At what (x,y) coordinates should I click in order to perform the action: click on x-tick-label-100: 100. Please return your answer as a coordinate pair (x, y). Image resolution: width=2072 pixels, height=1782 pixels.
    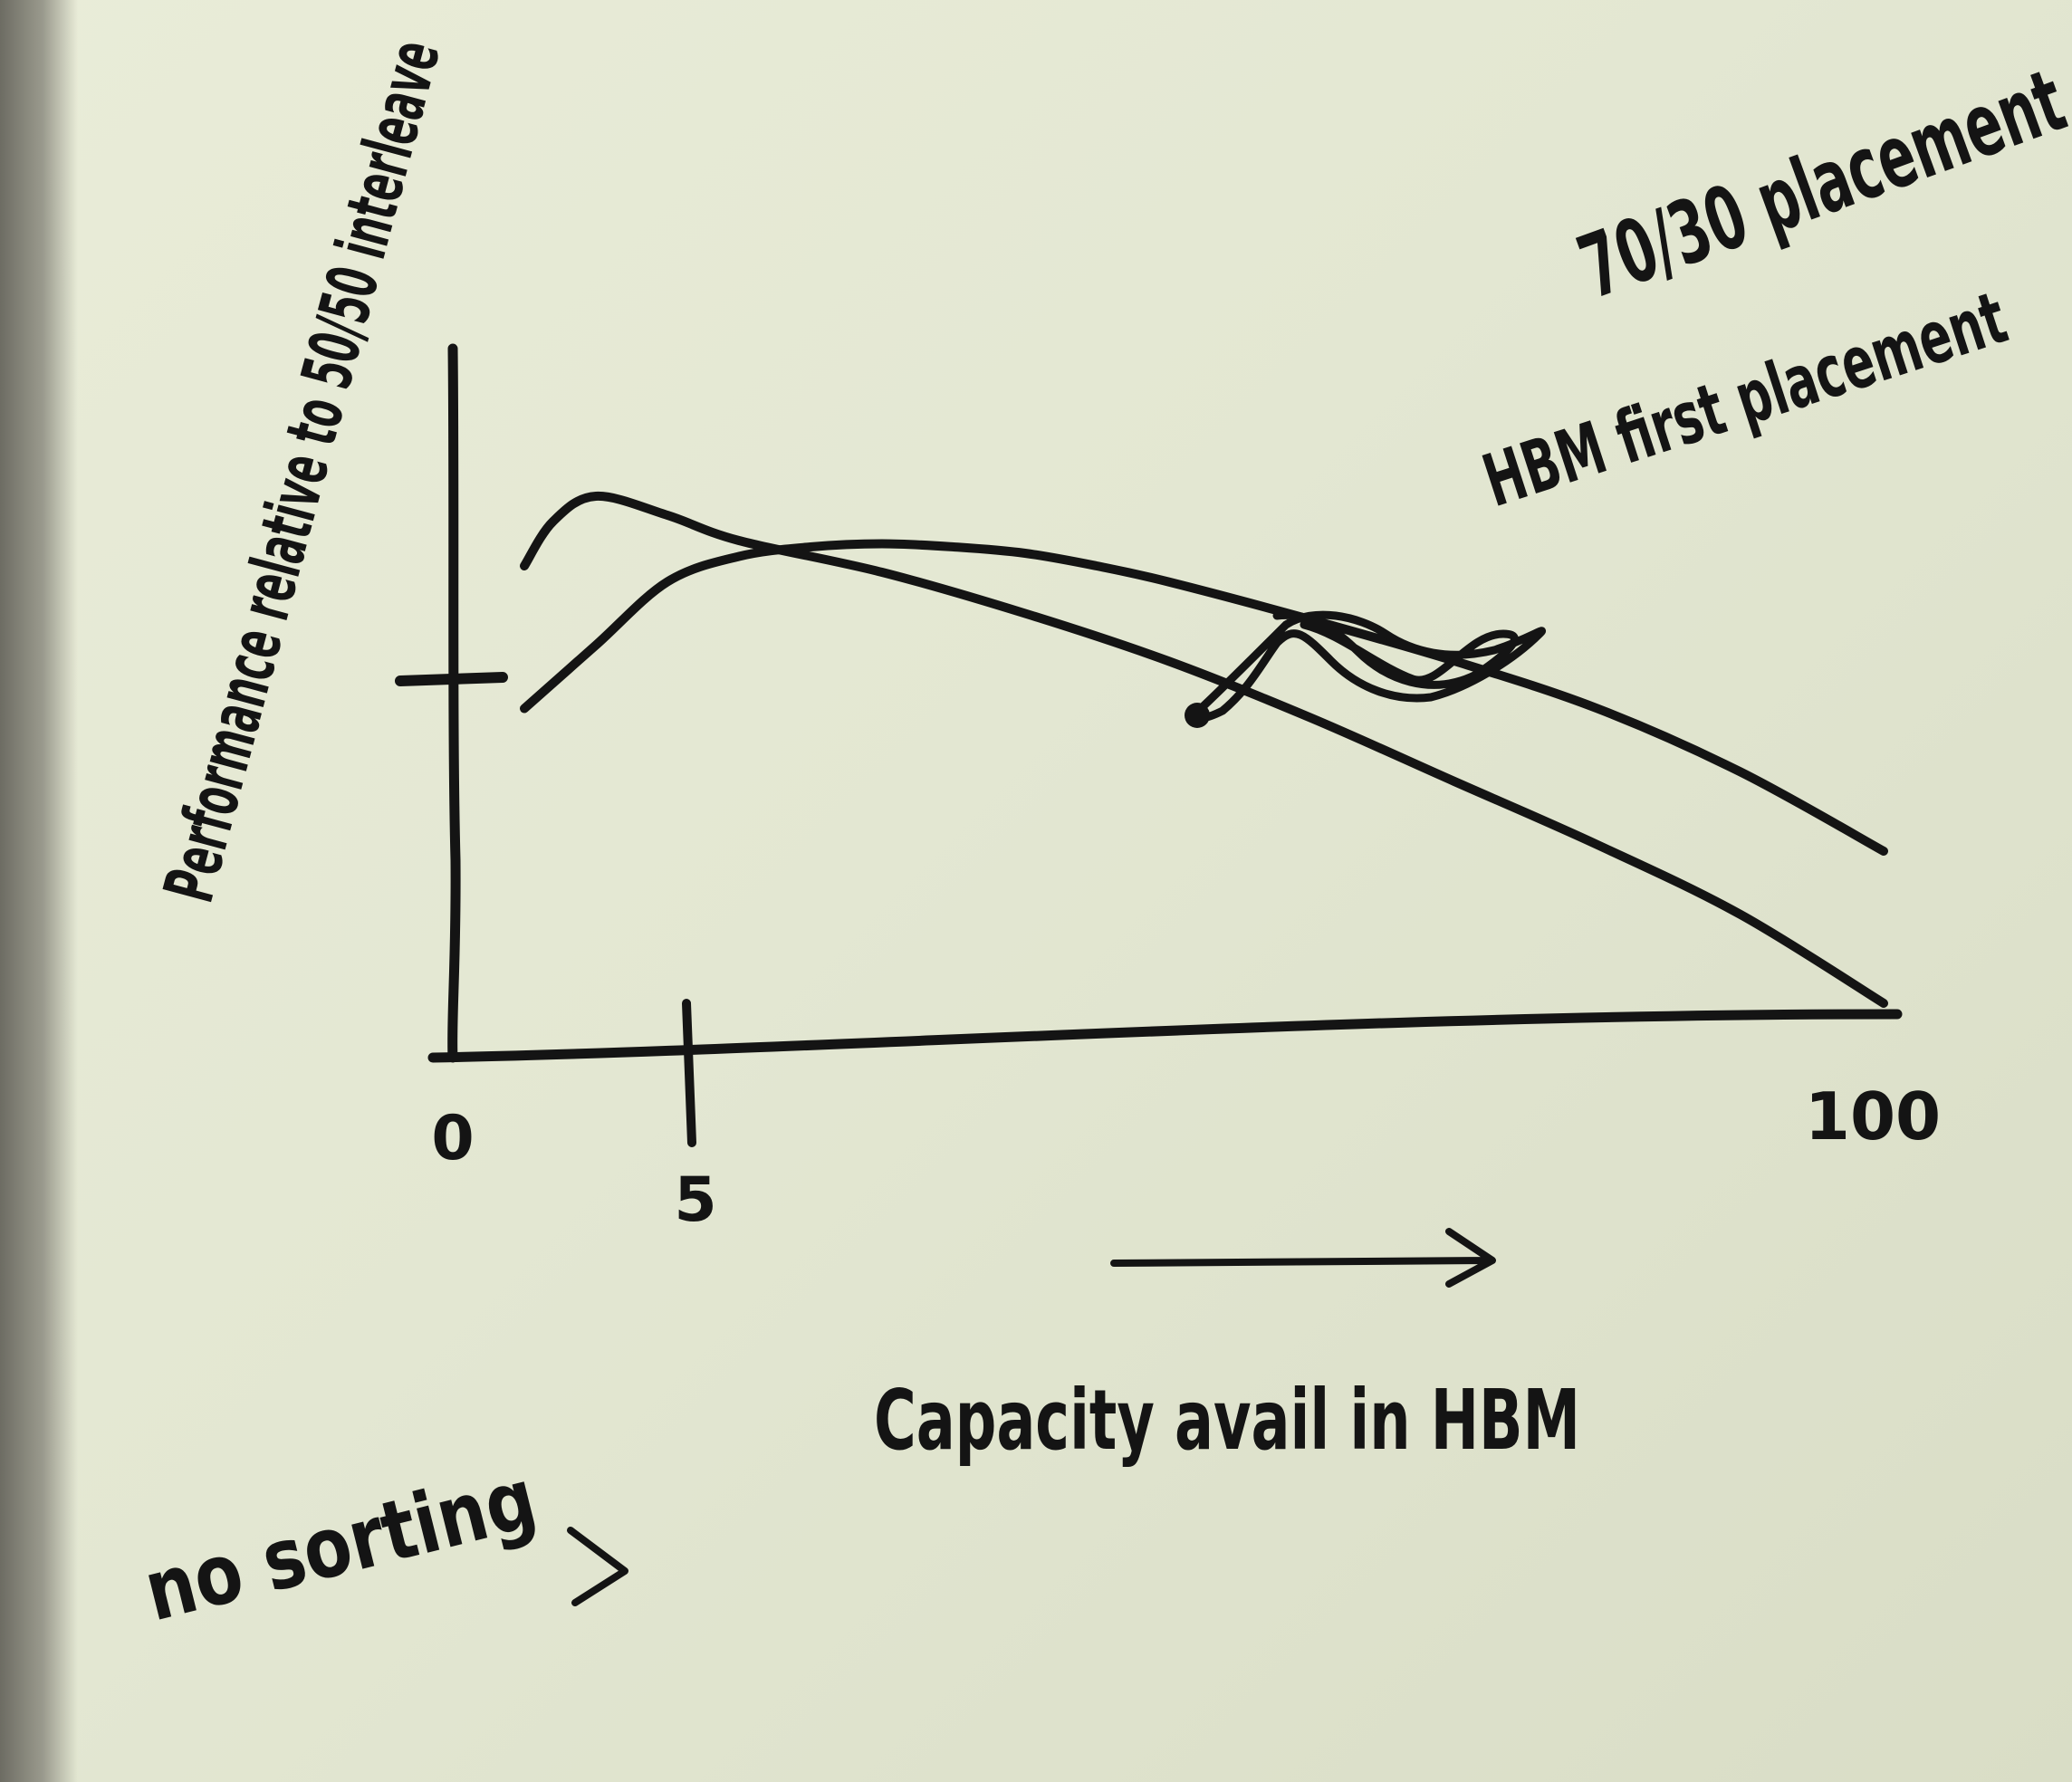
    Looking at the image, I should click on (1873, 1116).